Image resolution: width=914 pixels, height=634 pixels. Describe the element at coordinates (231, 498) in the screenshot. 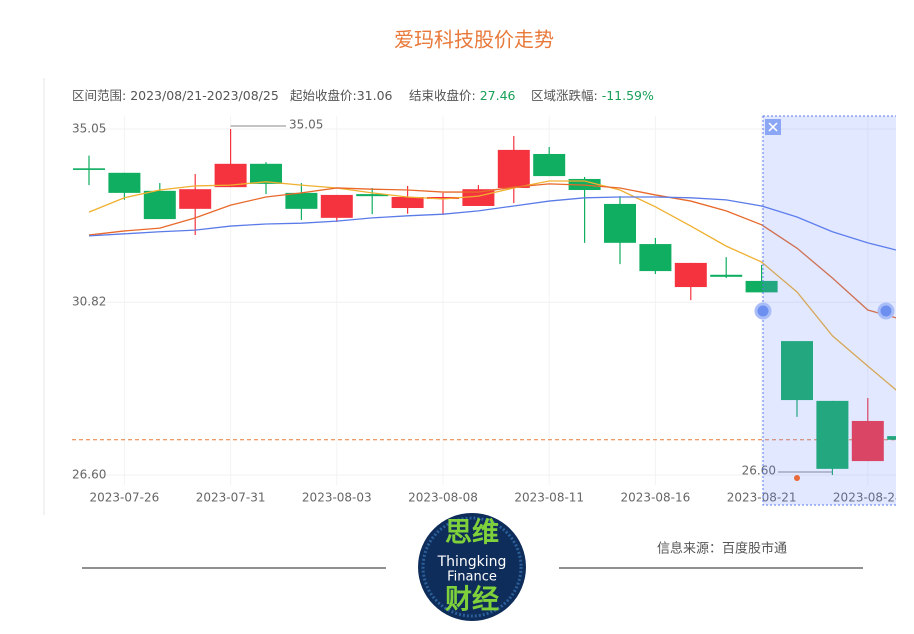

I see `x-tick-label: 2023-07-31` at that location.